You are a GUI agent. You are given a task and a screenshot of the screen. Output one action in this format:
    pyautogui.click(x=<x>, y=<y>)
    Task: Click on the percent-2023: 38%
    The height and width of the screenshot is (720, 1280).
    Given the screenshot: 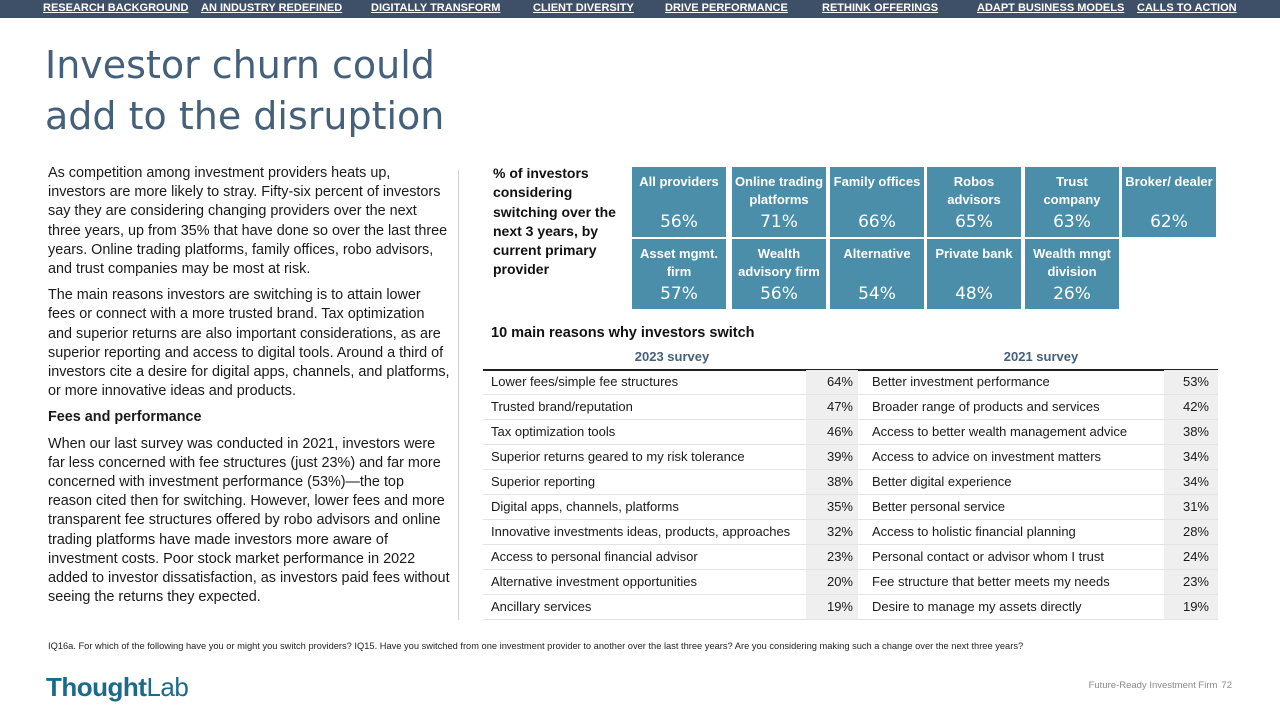 What is the action you would take?
    pyautogui.click(x=832, y=482)
    